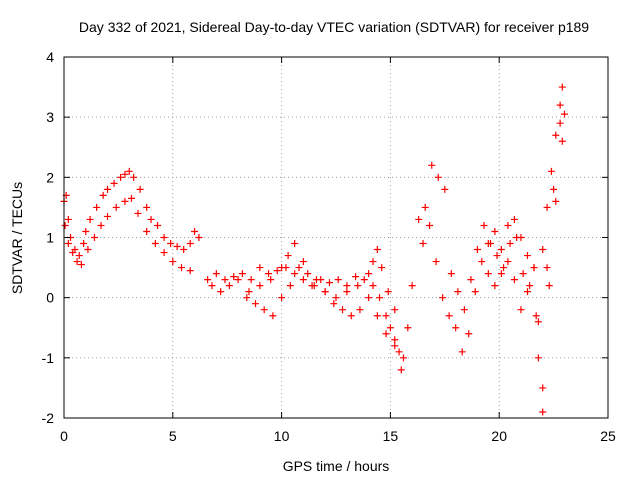 Image resolution: width=640 pixels, height=480 pixels. Describe the element at coordinates (608, 436) in the screenshot. I see `x-tick-label: 25` at that location.